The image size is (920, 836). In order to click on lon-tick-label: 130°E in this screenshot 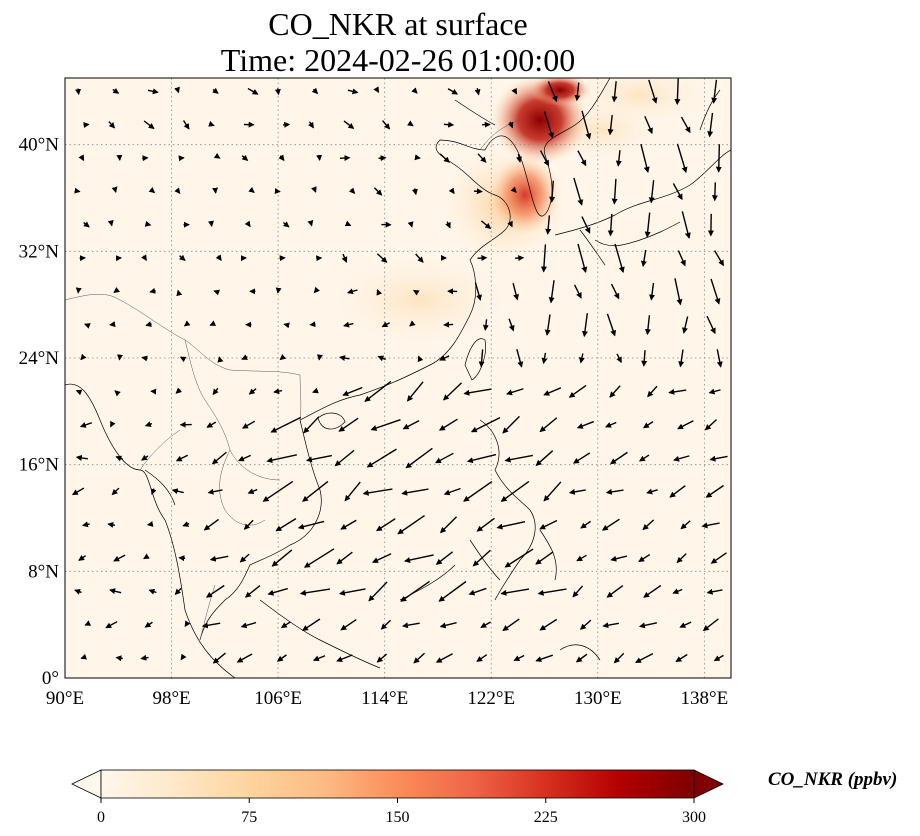, I will do `click(598, 698)`.